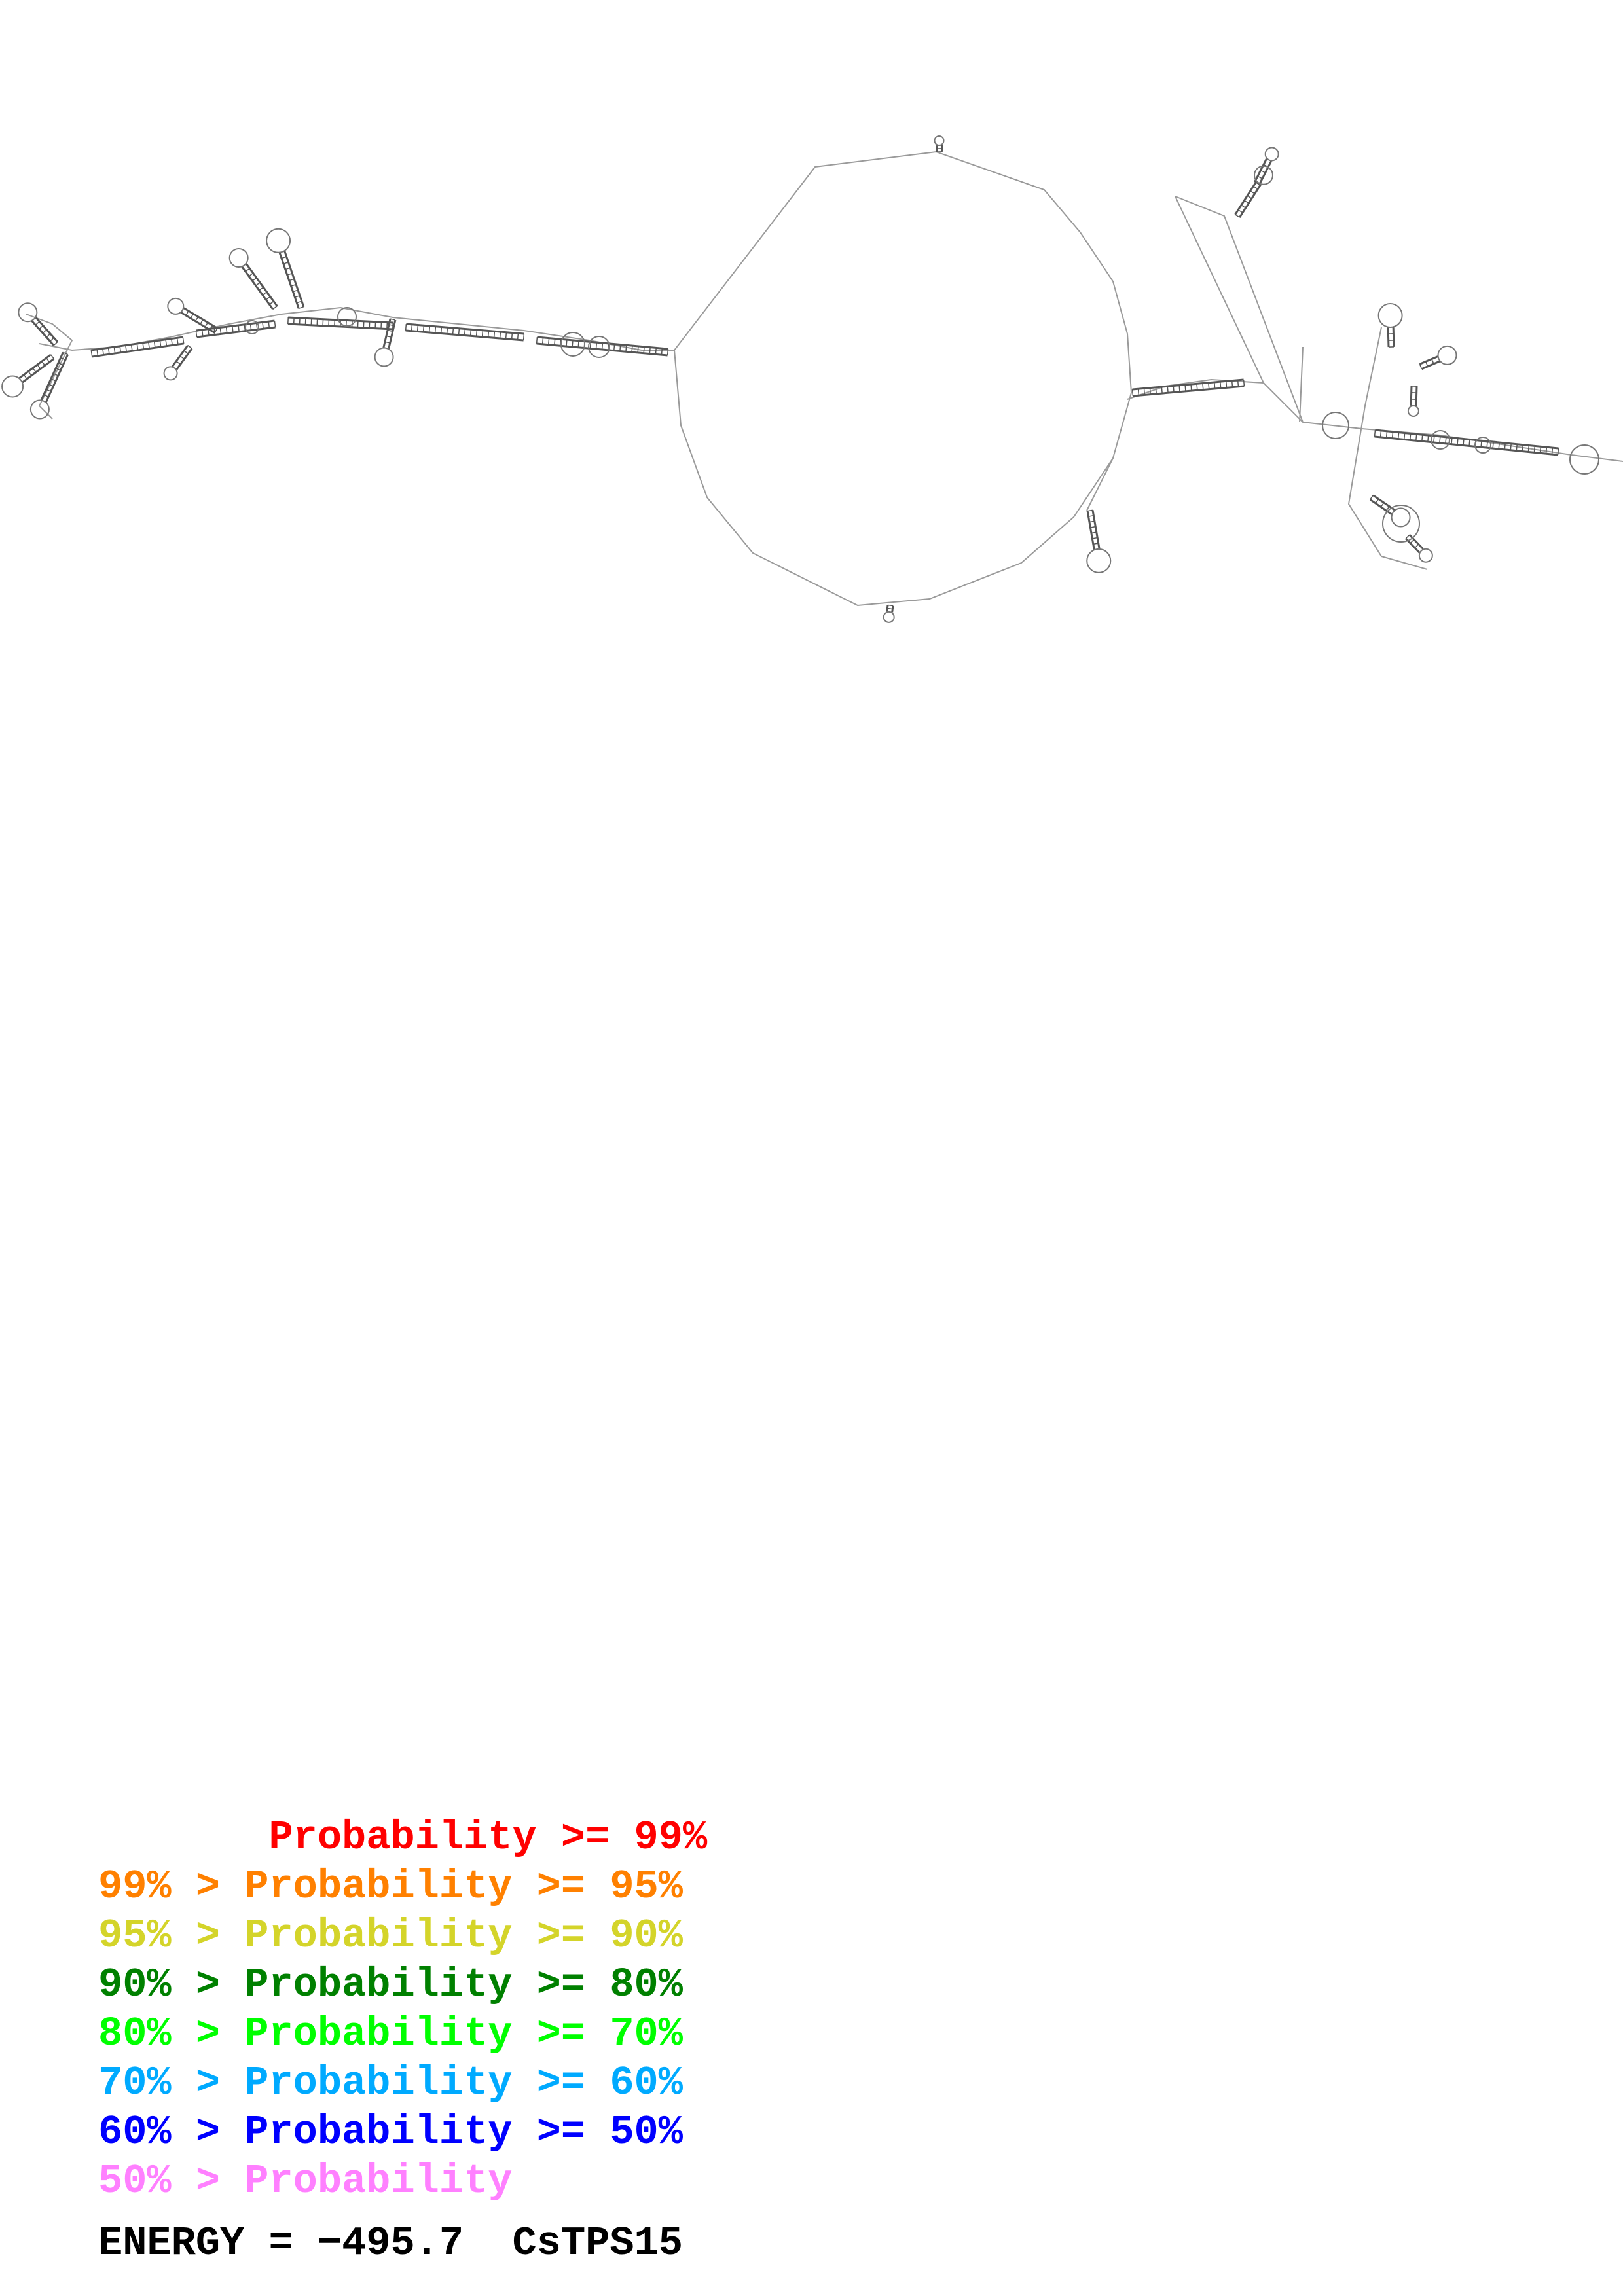 The image size is (1623, 2296). What do you see at coordinates (597, 2243) in the screenshot?
I see `sequence-name: CsTPS15` at bounding box center [597, 2243].